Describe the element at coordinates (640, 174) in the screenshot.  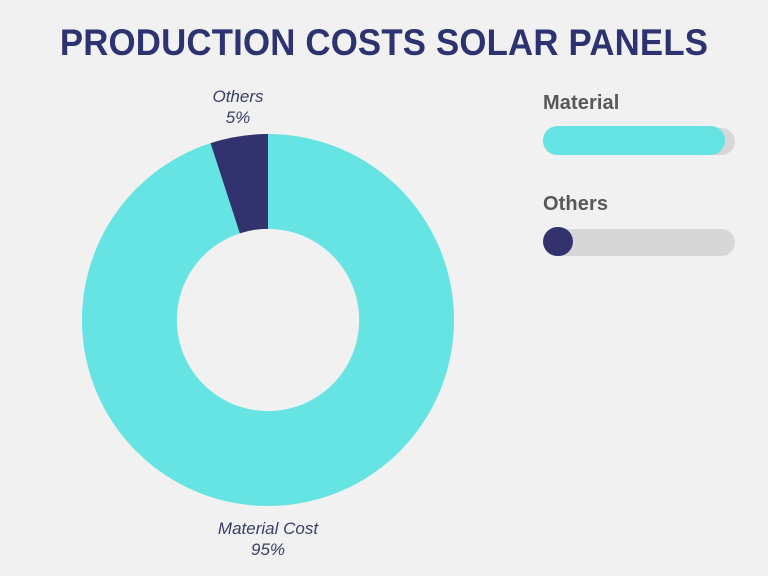
I see `chart-legend: Material Others` at that location.